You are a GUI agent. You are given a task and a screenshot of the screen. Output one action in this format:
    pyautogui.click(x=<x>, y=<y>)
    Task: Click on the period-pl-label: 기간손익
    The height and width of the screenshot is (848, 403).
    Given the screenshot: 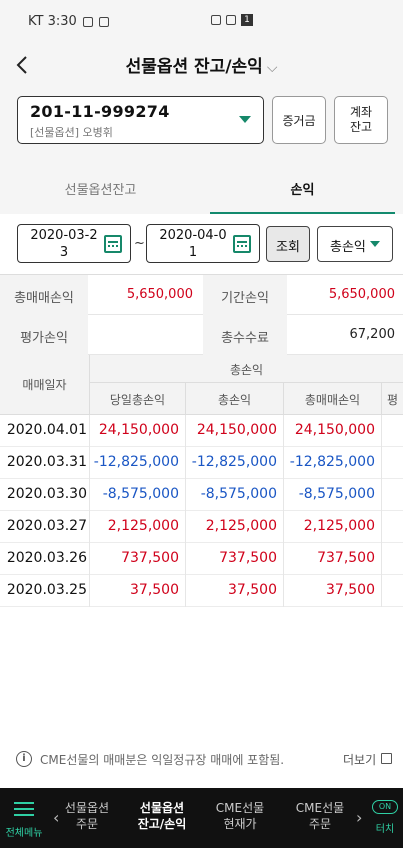 What is the action you would take?
    pyautogui.click(x=245, y=295)
    